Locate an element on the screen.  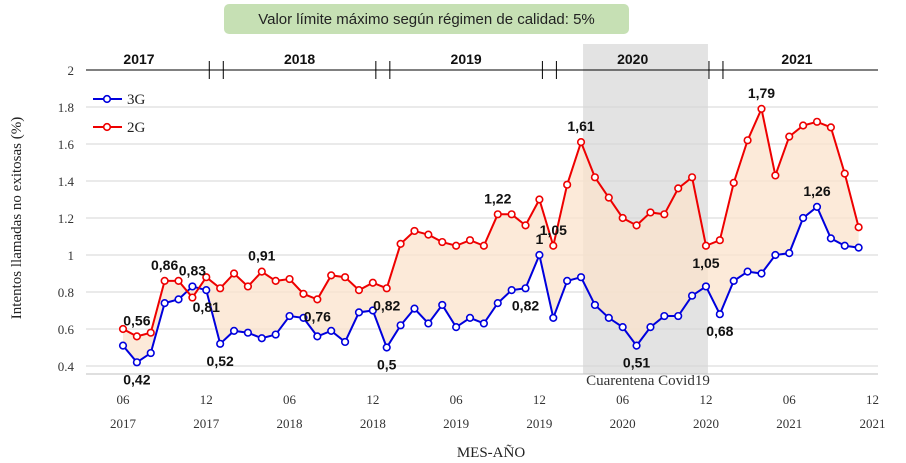
data-label: 0,76 is located at coordinates (317, 316).